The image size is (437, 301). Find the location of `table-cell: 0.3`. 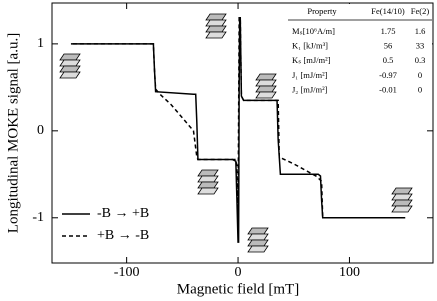

table-cell: 0.3 is located at coordinates (420, 60).